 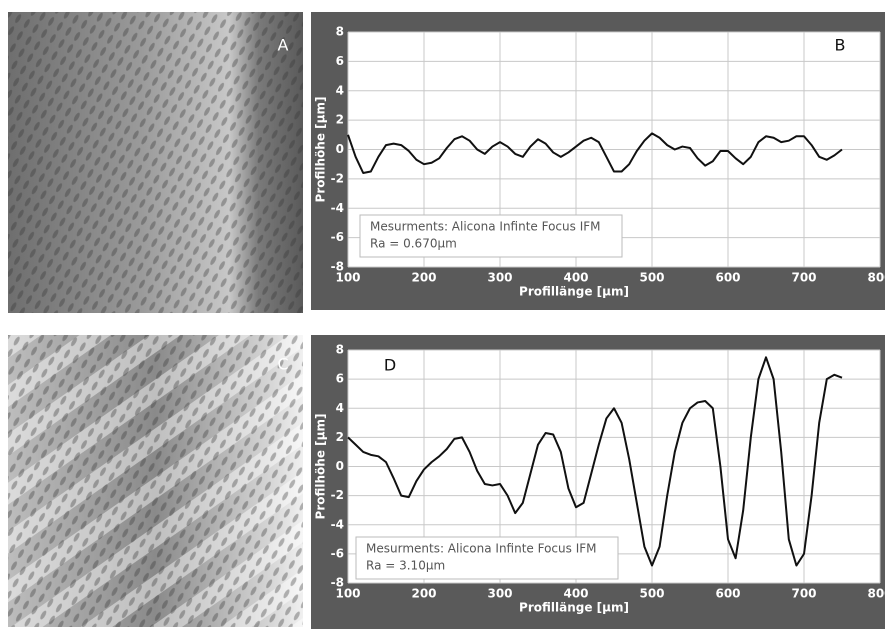 What do you see at coordinates (840, 45) in the screenshot?
I see `panel-label: B` at bounding box center [840, 45].